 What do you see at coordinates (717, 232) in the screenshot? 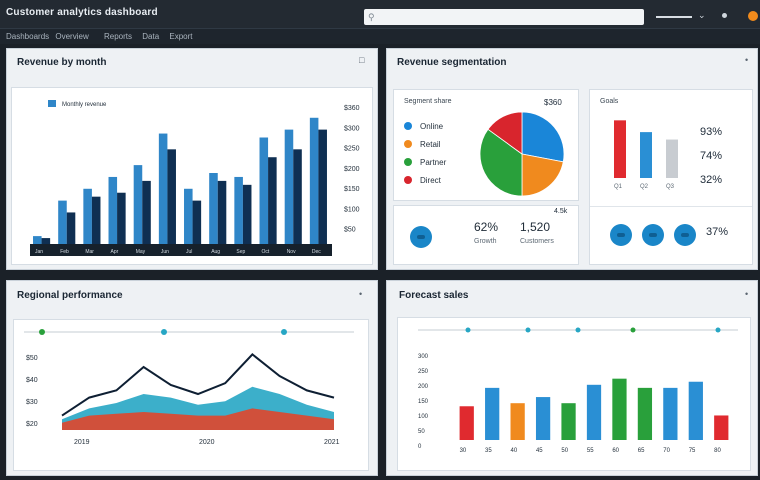
I see `goal-circle-note: 37%` at bounding box center [717, 232].